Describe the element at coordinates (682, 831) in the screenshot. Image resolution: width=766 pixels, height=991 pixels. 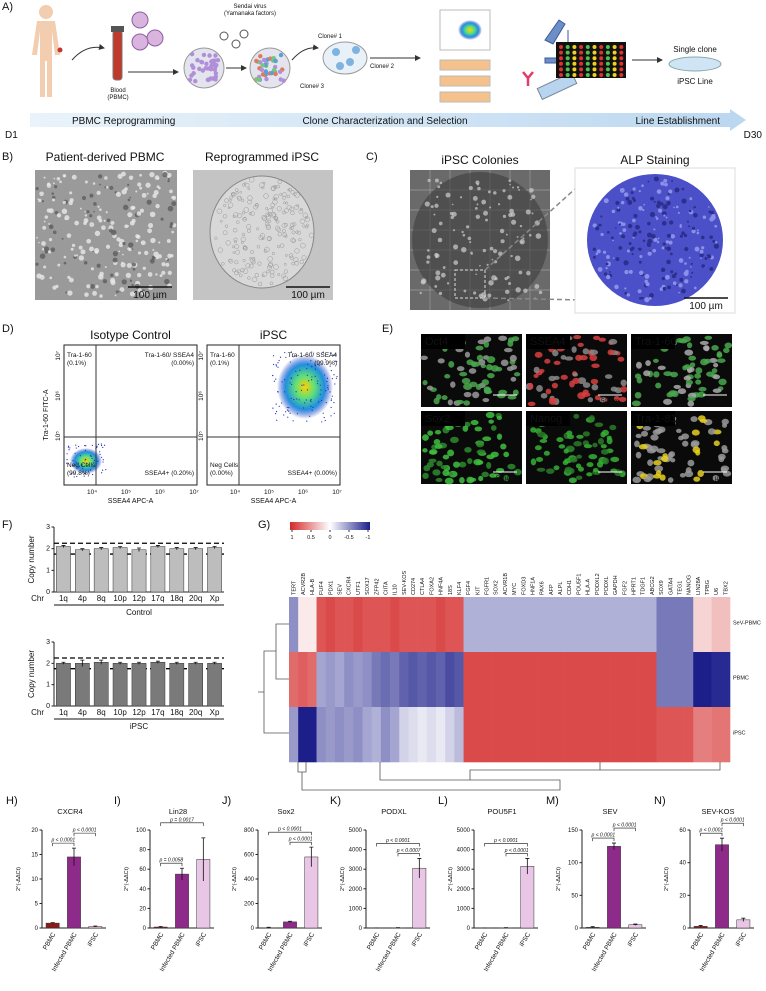
I see `y-tick-label: 60` at that location.